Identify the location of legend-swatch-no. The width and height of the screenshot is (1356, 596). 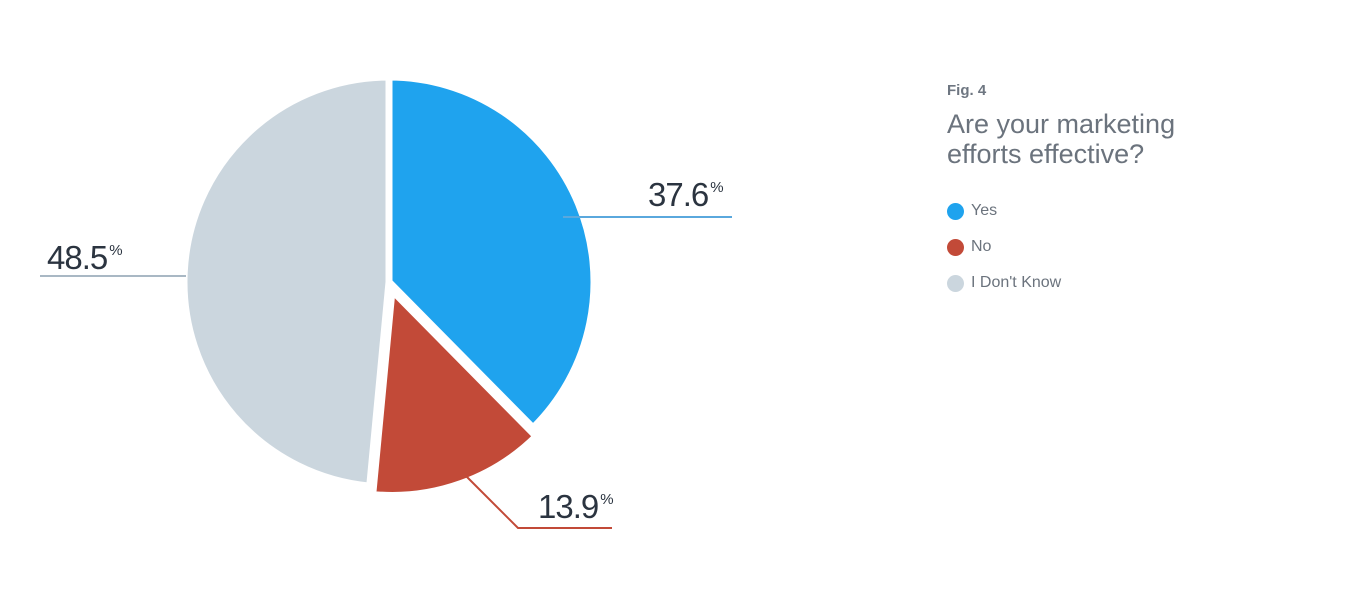
(955, 247).